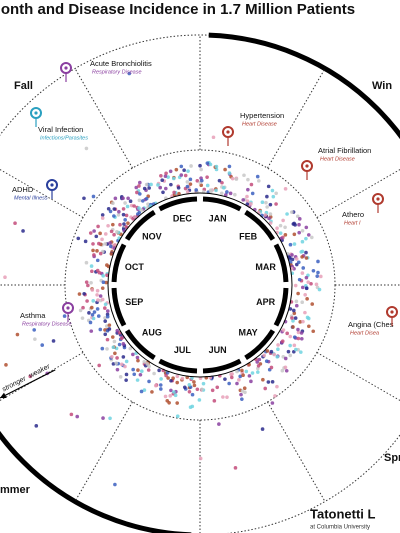 The image size is (400, 533). I want to click on season-label: Spr, so click(392, 458).